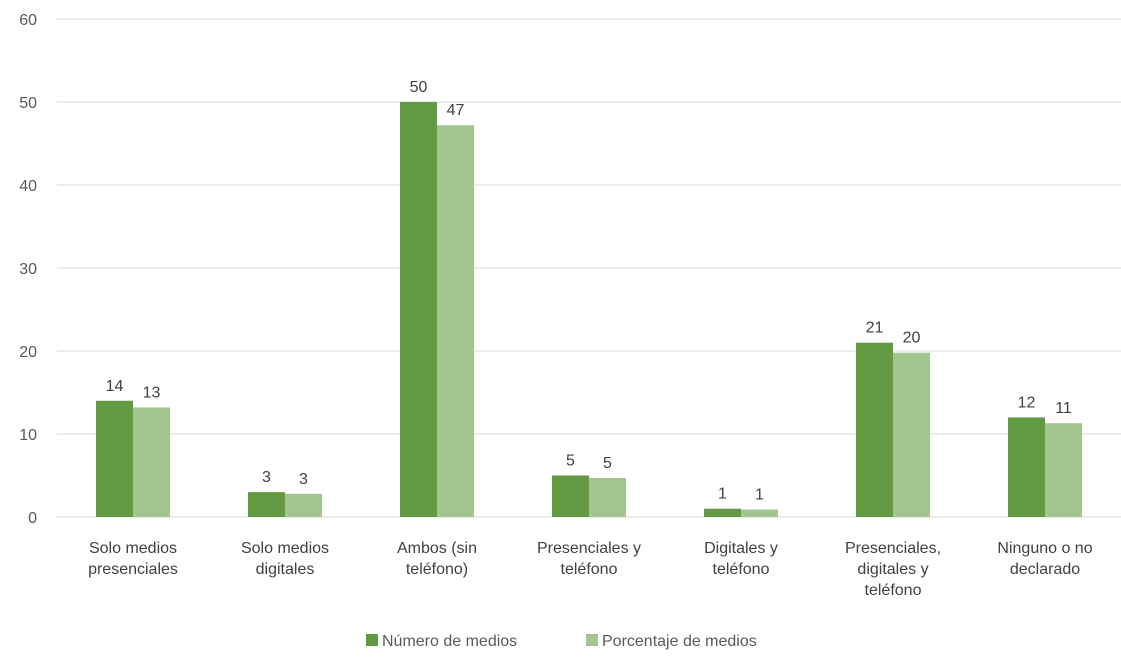 This screenshot has width=1121, height=657. I want to click on y-tick-label: 10, so click(28, 435).